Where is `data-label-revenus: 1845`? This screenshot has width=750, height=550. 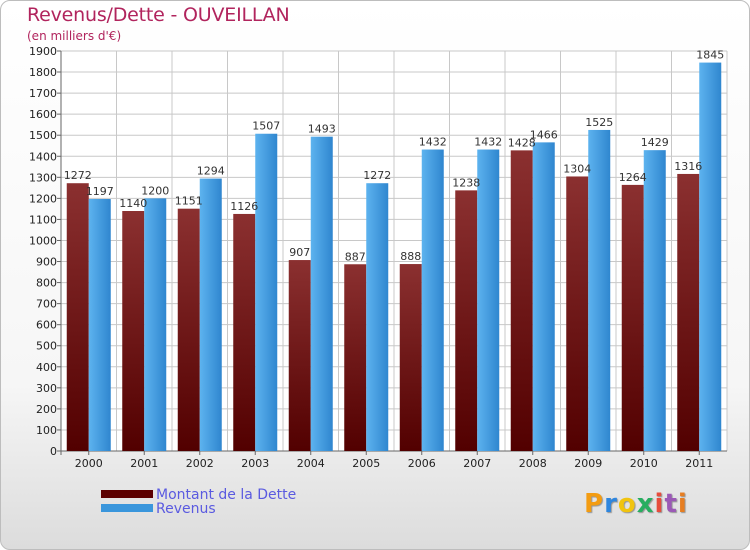
data-label-revenus: 1845 is located at coordinates (710, 55).